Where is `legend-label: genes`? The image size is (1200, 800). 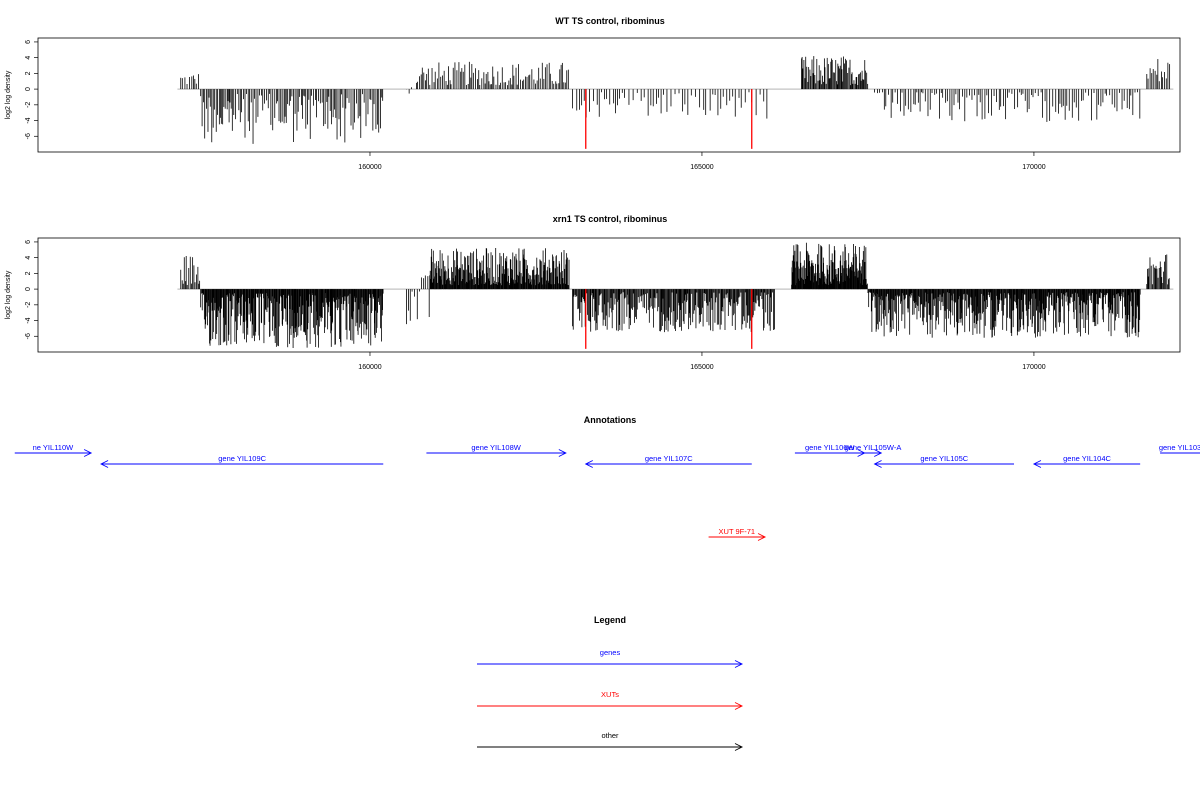 legend-label: genes is located at coordinates (610, 652).